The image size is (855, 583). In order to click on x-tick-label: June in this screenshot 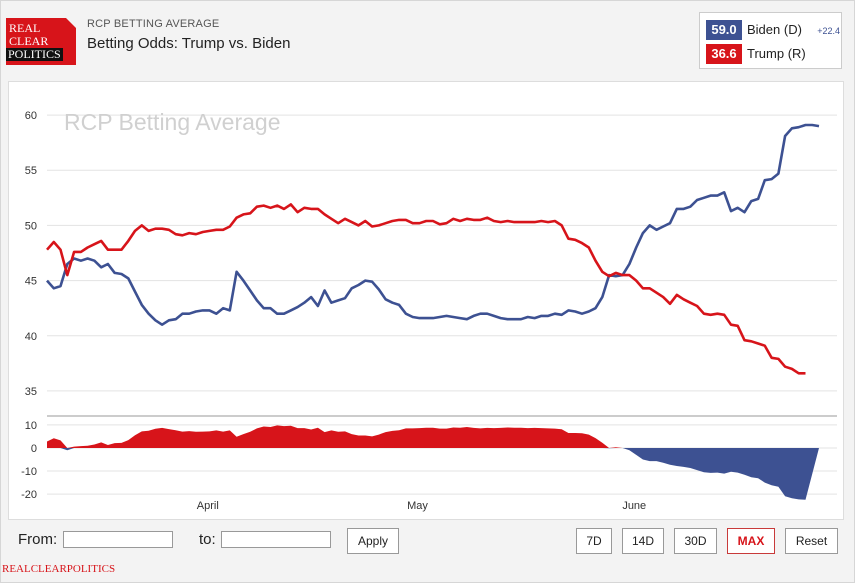, I will do `click(634, 506)`.